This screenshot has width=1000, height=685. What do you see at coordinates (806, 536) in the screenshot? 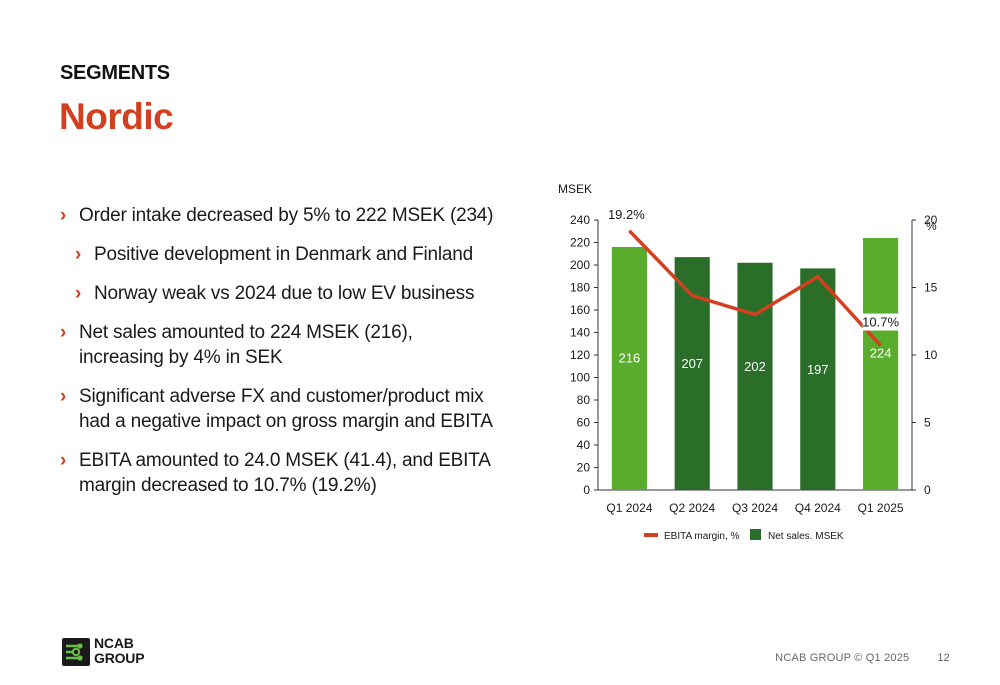
I see `legend-label-net-sales: Net sales. MSEK` at bounding box center [806, 536].